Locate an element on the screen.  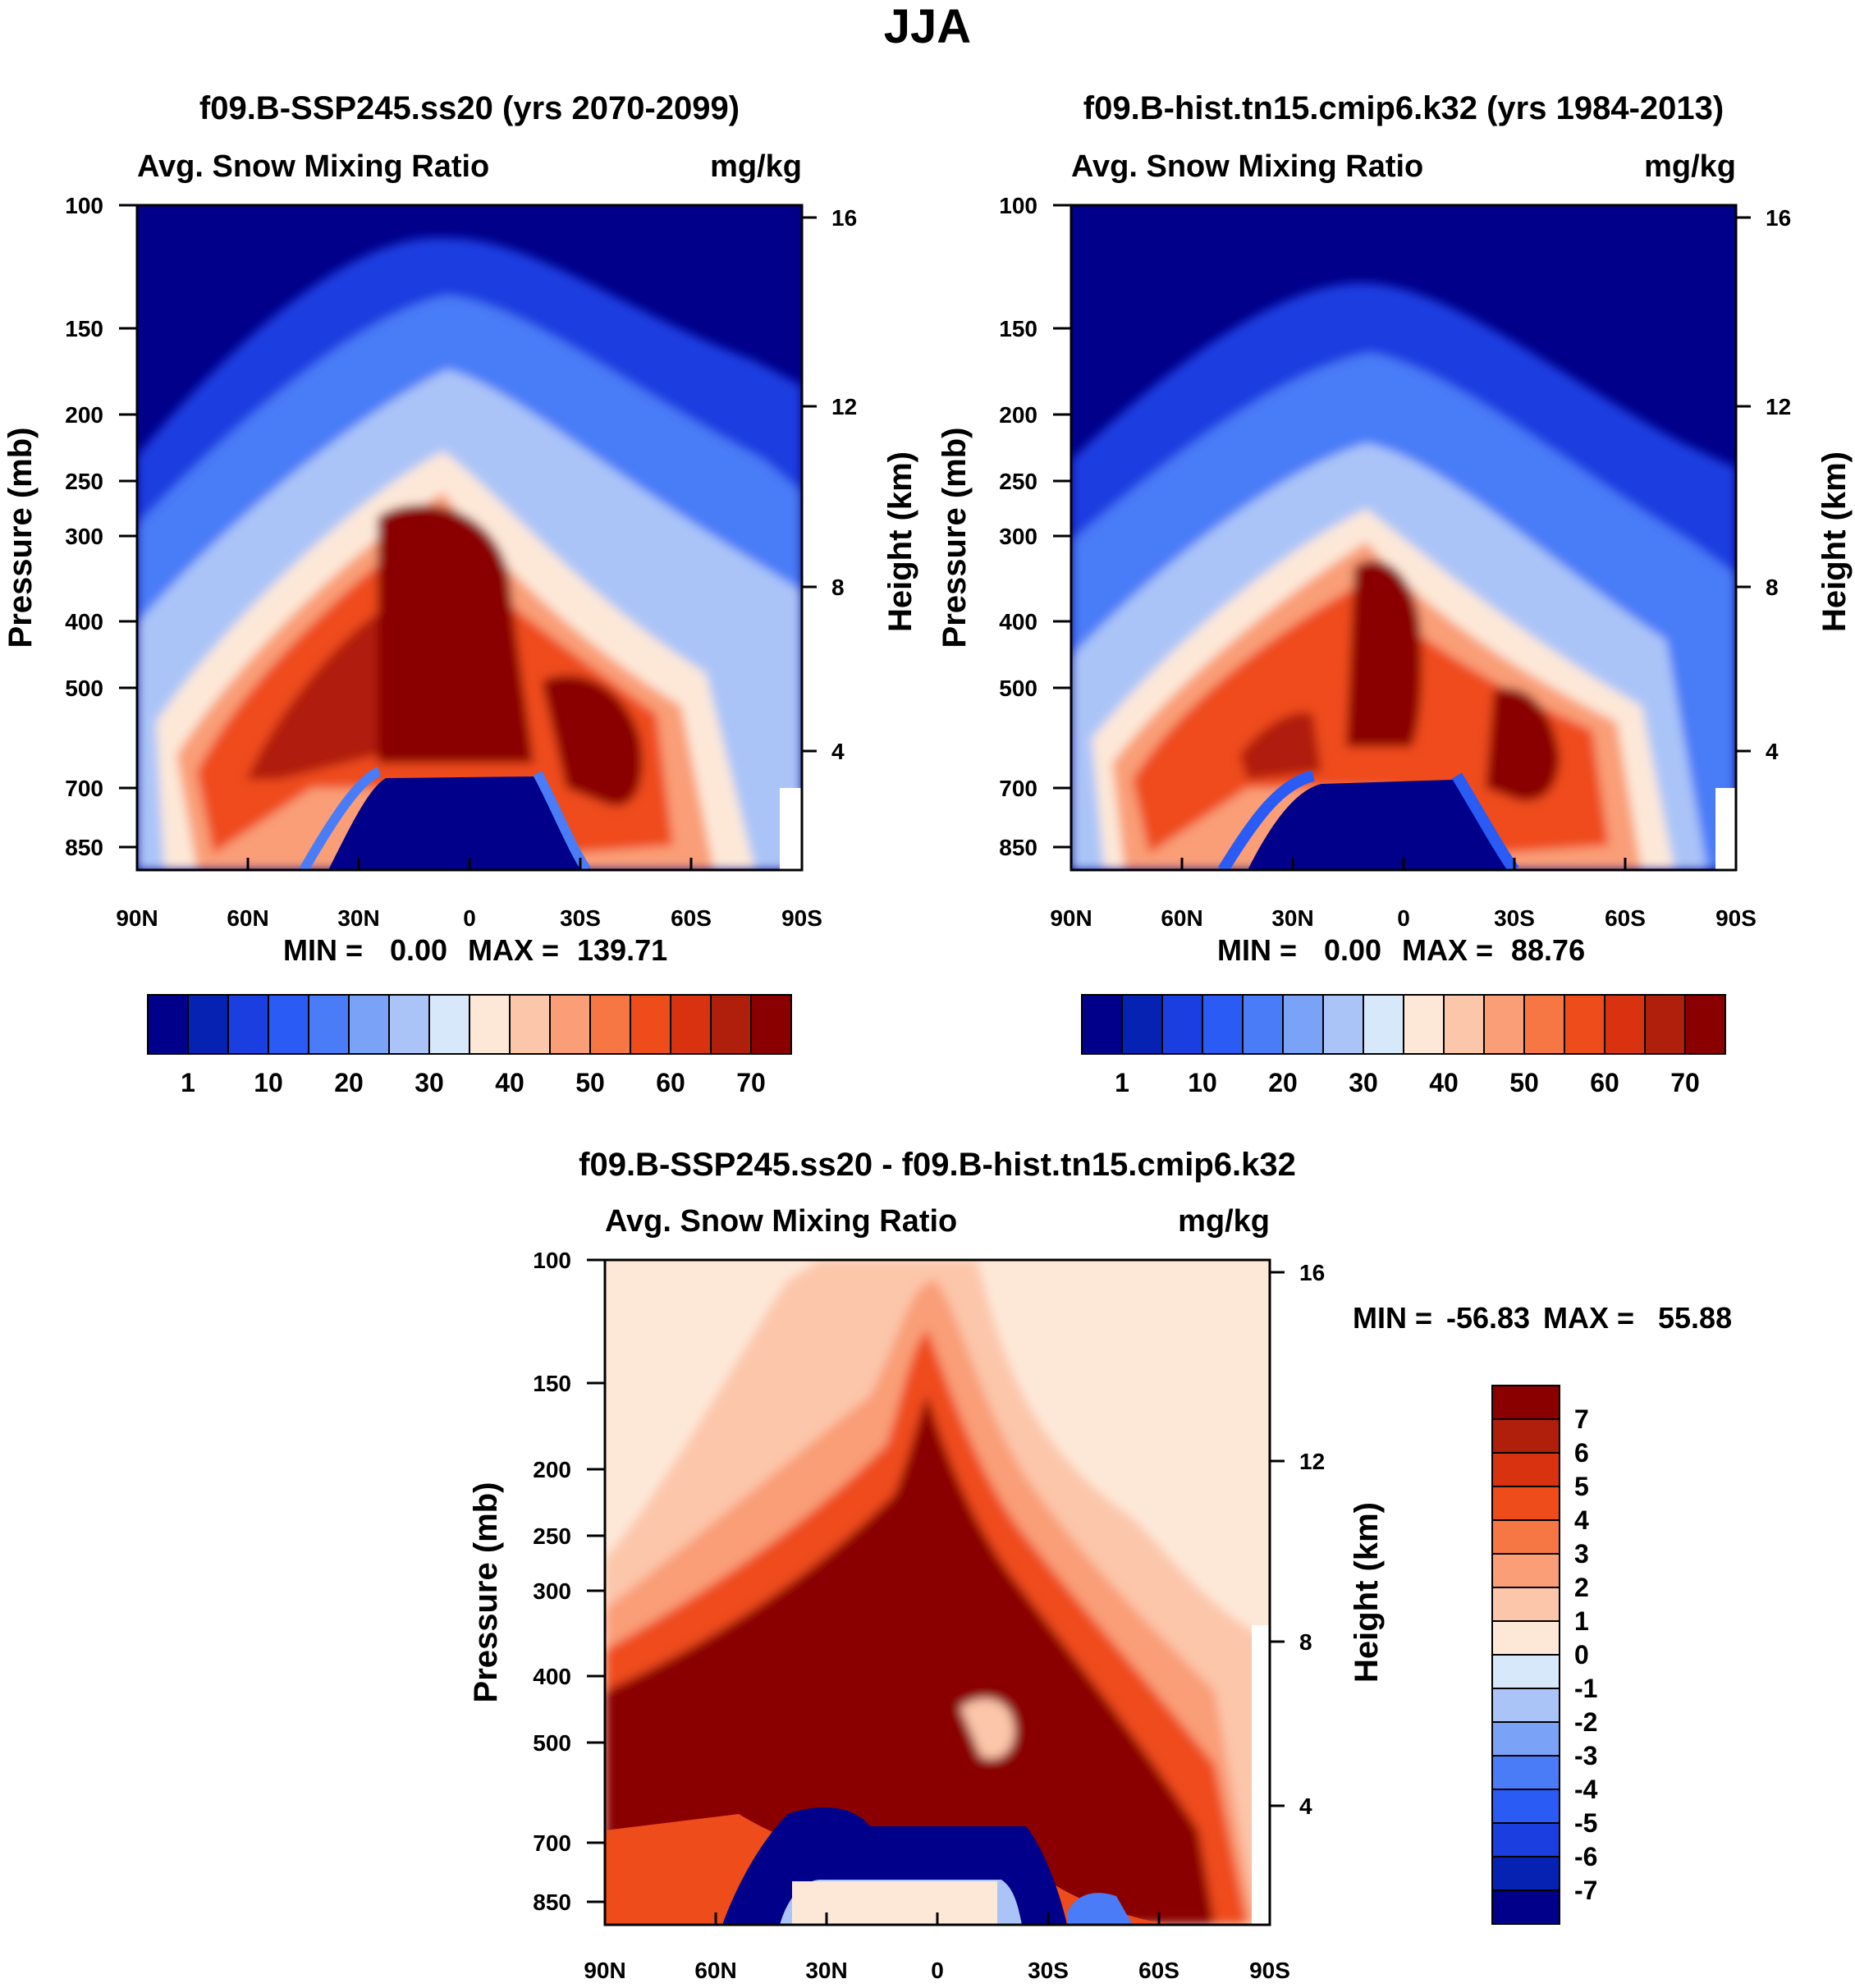
units-label: mg/kg is located at coordinates (1224, 1221).